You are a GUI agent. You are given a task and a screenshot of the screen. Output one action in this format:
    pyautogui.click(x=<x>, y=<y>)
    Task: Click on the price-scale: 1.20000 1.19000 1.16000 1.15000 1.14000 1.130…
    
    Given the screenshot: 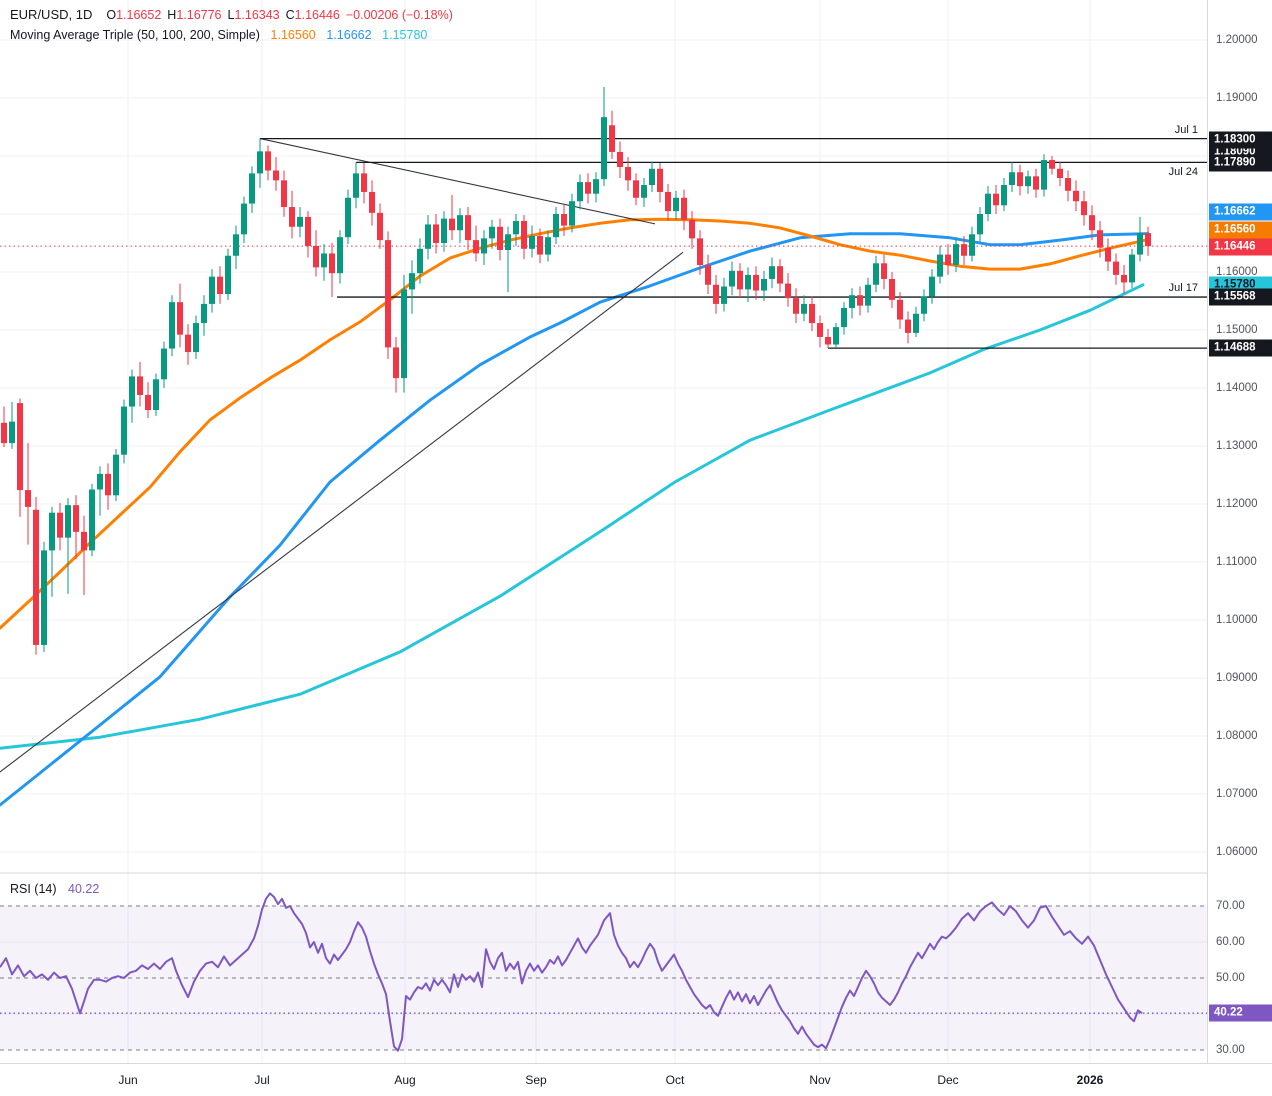 What is the action you would take?
    pyautogui.click(x=1239, y=531)
    